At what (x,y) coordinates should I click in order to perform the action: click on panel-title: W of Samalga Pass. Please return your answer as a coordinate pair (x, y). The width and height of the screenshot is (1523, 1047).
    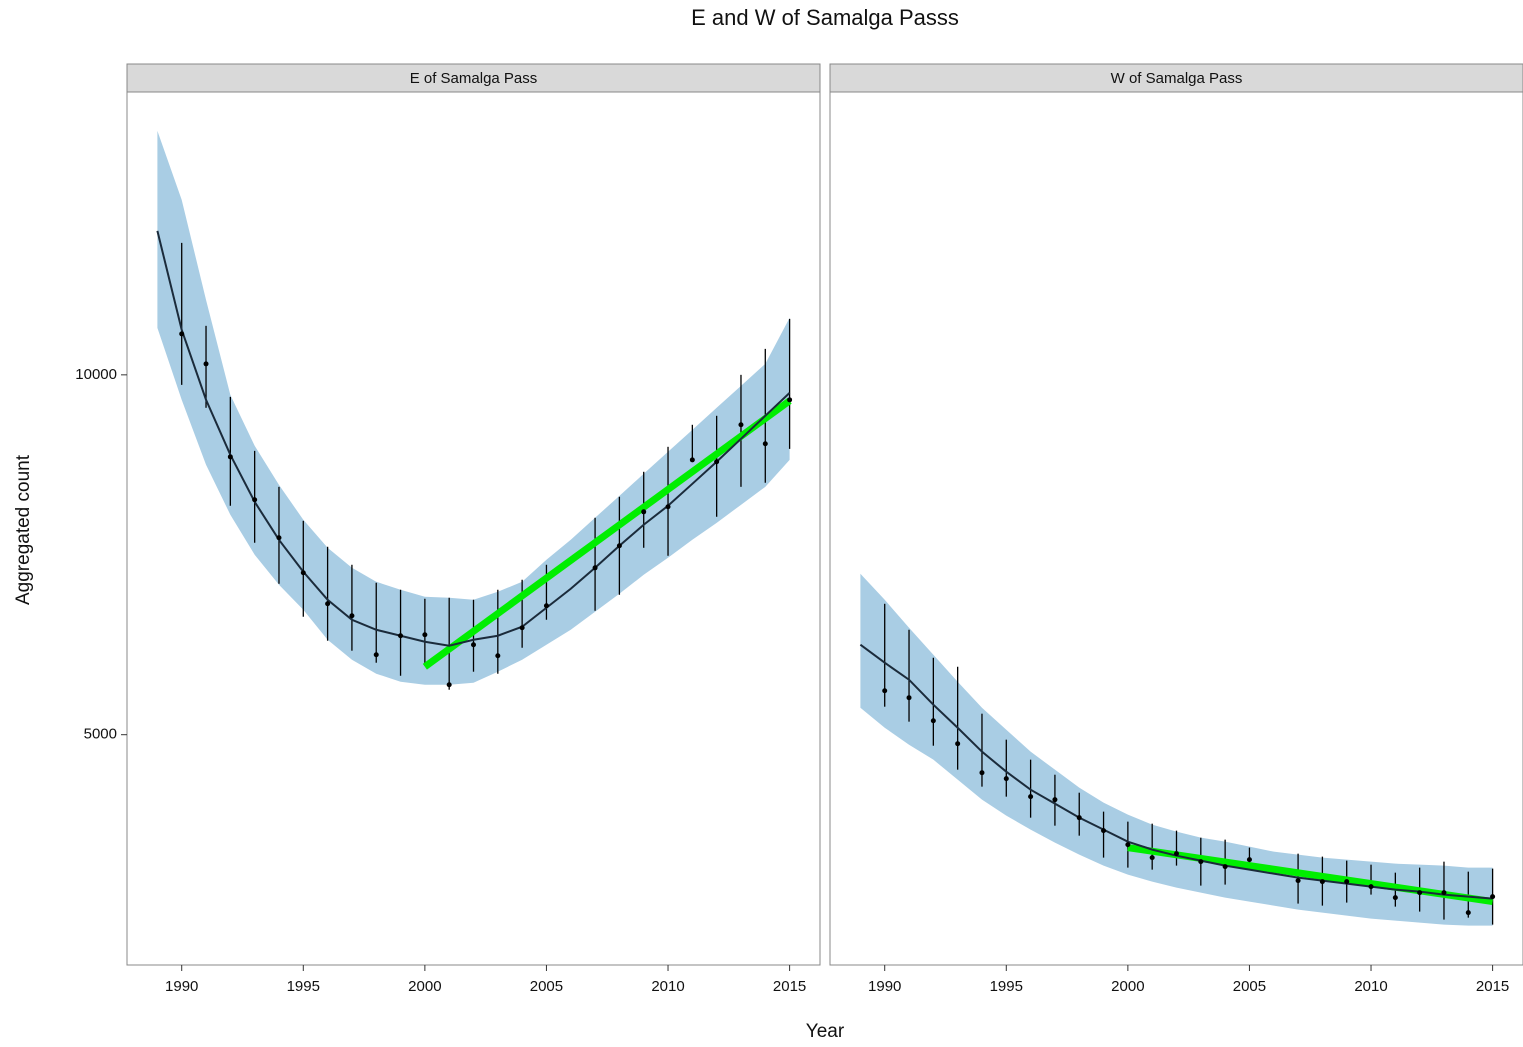
    Looking at the image, I should click on (1177, 78).